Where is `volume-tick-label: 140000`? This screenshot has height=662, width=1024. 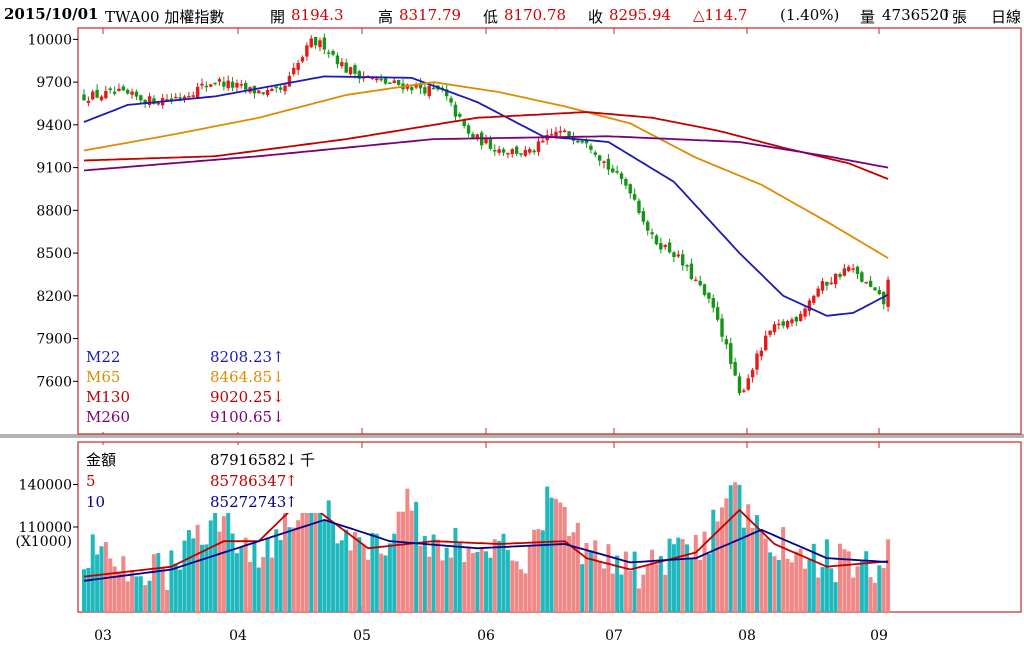 volume-tick-label: 140000 is located at coordinates (45, 486).